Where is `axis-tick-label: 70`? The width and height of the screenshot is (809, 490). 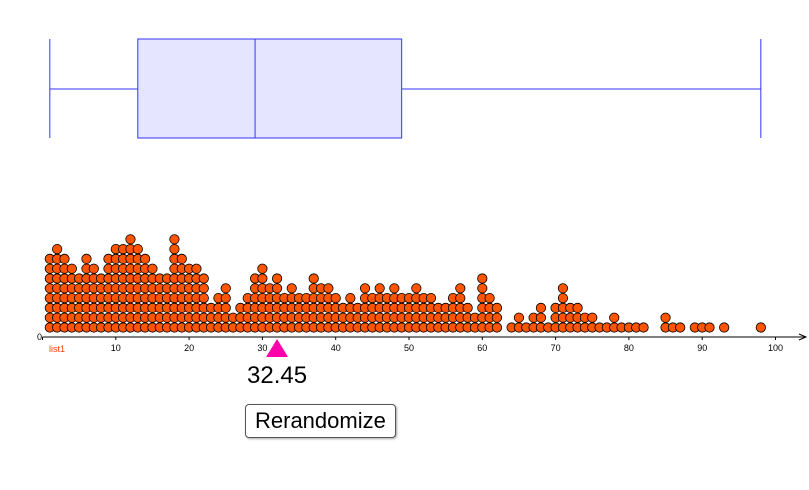
axis-tick-label: 70 is located at coordinates (556, 348).